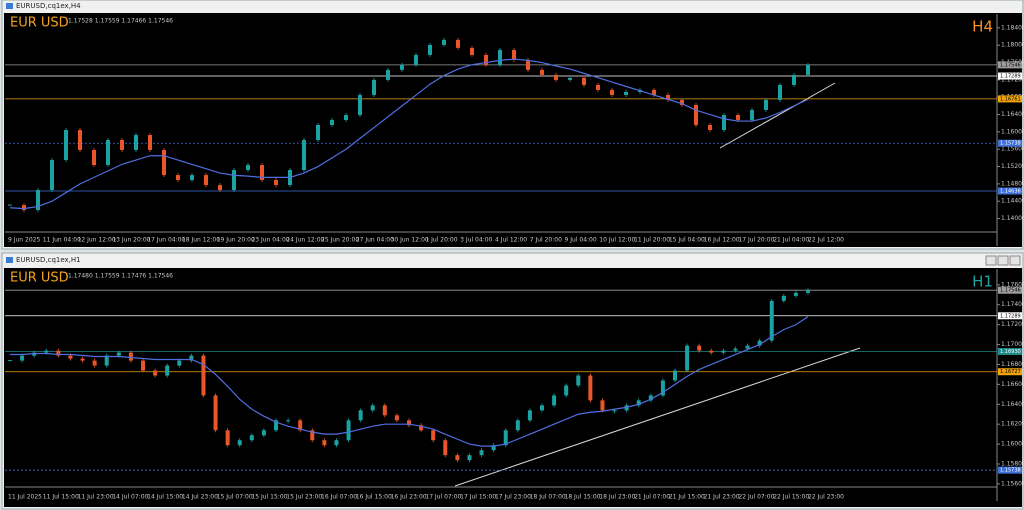 The width and height of the screenshot is (1024, 510). Describe the element at coordinates (1012, 27) in the screenshot. I see `y-tick-label: 1.18400` at that location.